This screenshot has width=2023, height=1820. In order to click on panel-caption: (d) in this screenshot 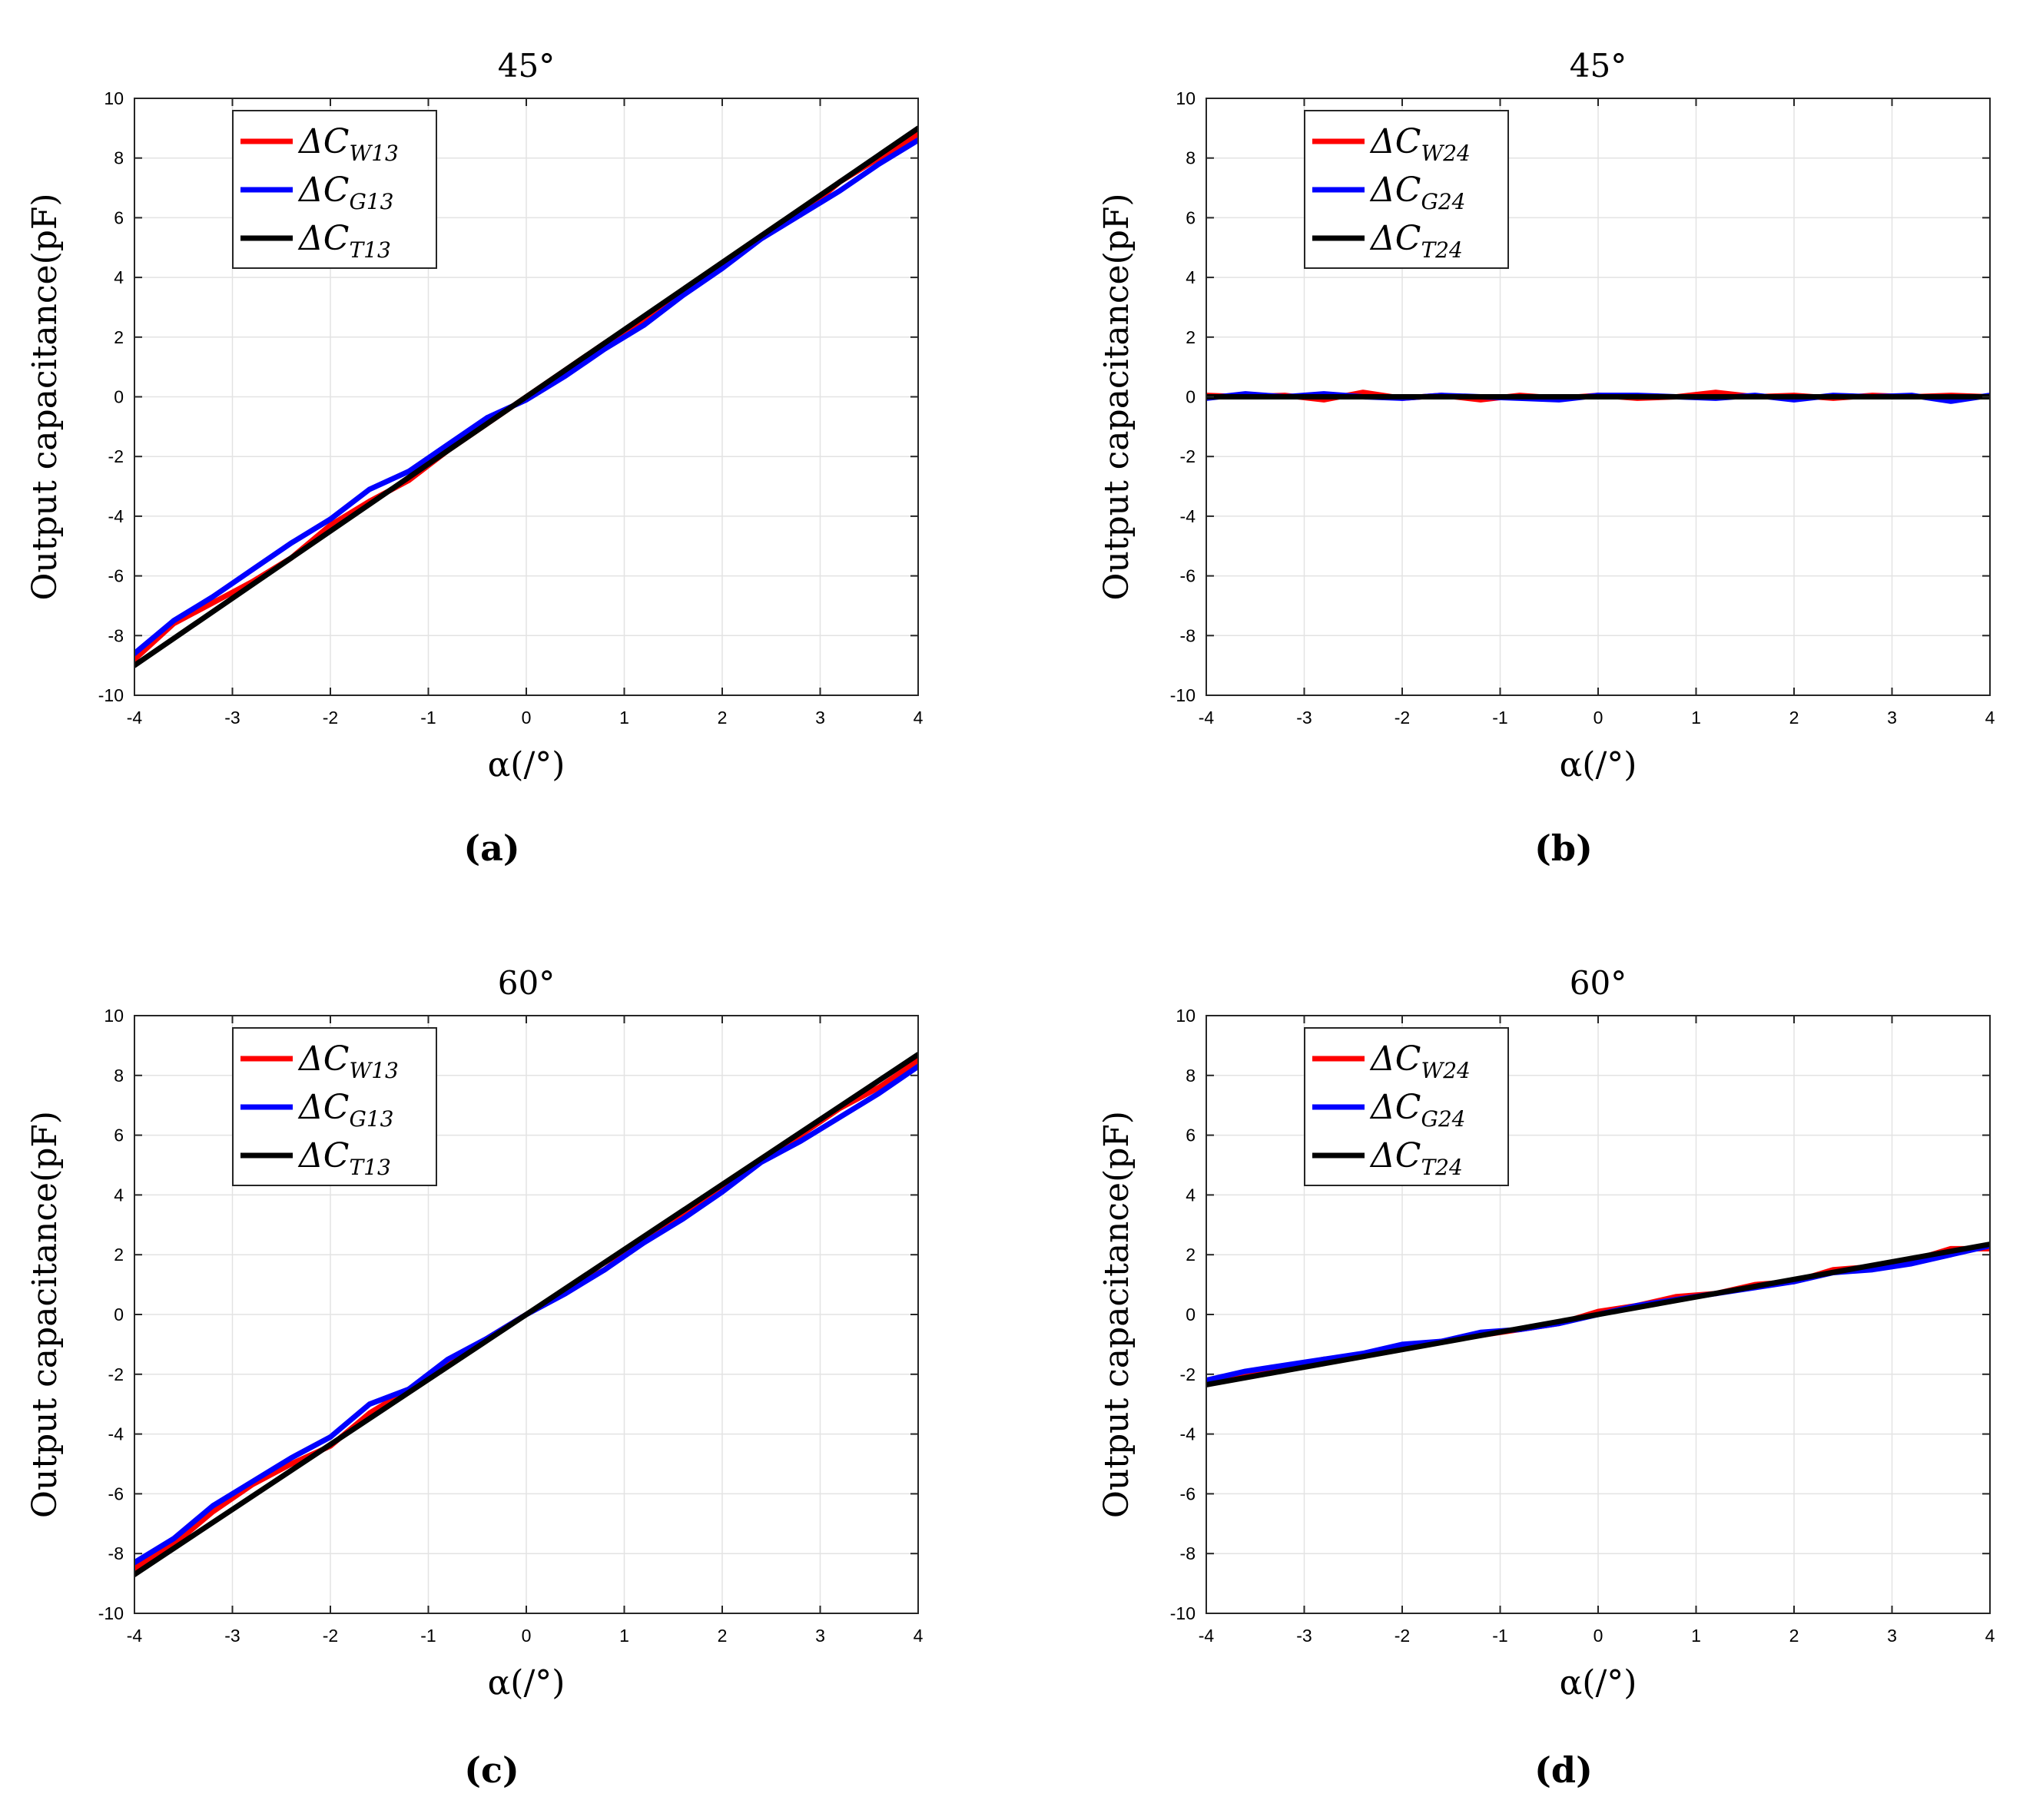, I will do `click(1563, 1770)`.